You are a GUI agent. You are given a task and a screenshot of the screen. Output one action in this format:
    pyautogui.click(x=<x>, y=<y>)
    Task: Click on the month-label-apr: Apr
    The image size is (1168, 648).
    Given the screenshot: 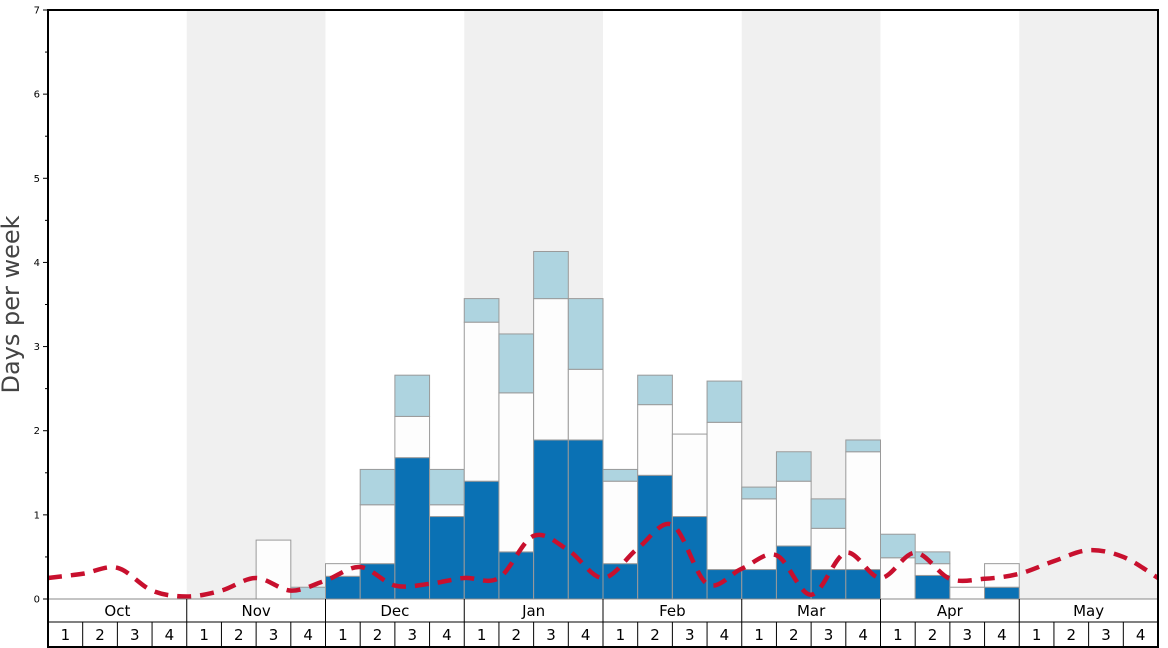 What is the action you would take?
    pyautogui.click(x=950, y=611)
    